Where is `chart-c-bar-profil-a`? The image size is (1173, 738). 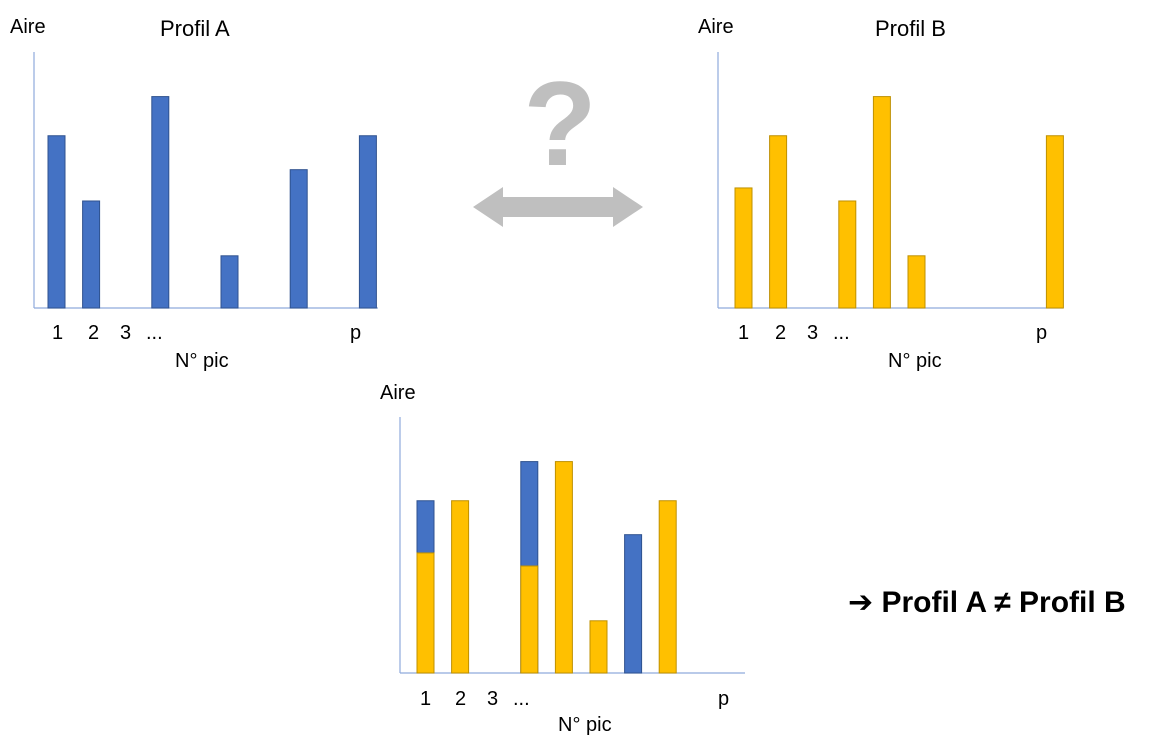 chart-c-bar-profil-a is located at coordinates (633, 604).